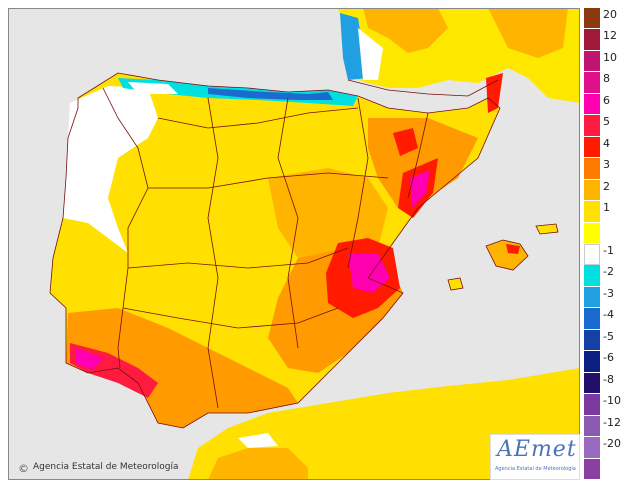 The width and height of the screenshot is (630, 500). What do you see at coordinates (258, 464) in the screenshot?
I see `africa-orange` at bounding box center [258, 464].